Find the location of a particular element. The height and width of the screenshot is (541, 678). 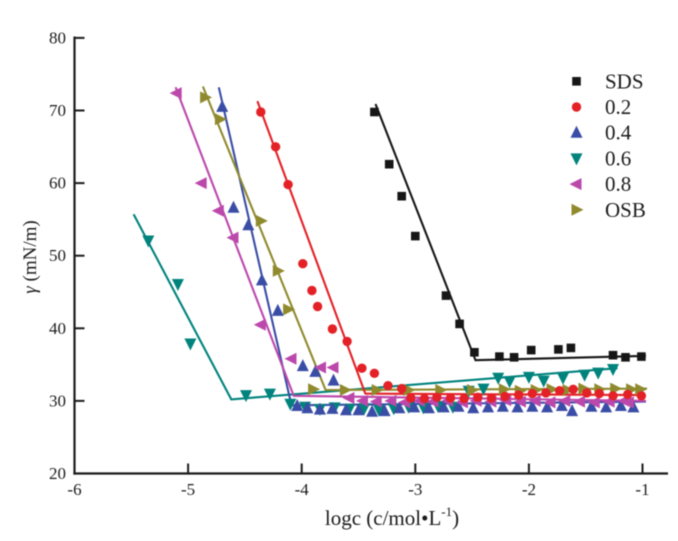

svg-text: -2 is located at coordinates (529, 489).